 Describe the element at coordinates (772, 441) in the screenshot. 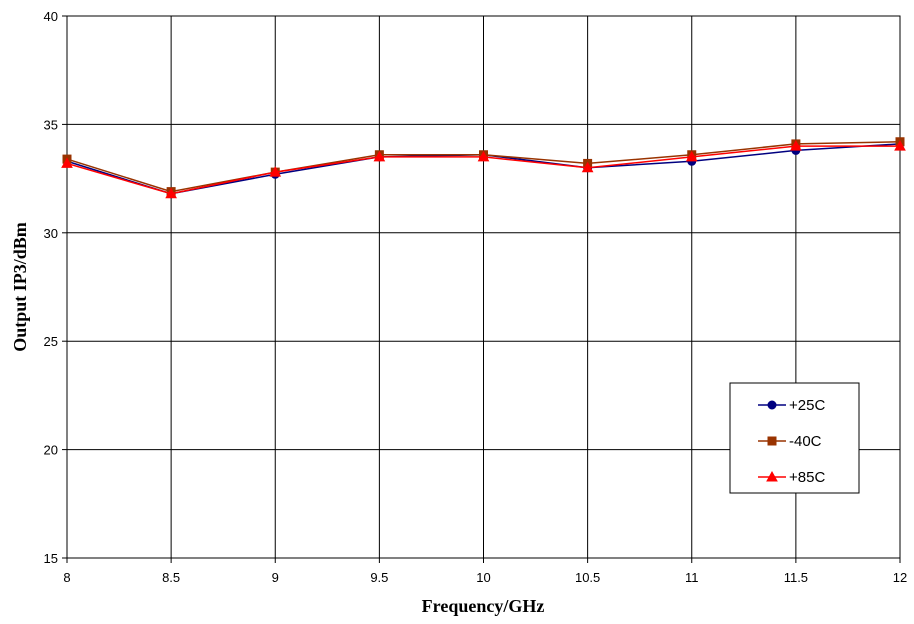

I see `legend-marker-40c` at that location.